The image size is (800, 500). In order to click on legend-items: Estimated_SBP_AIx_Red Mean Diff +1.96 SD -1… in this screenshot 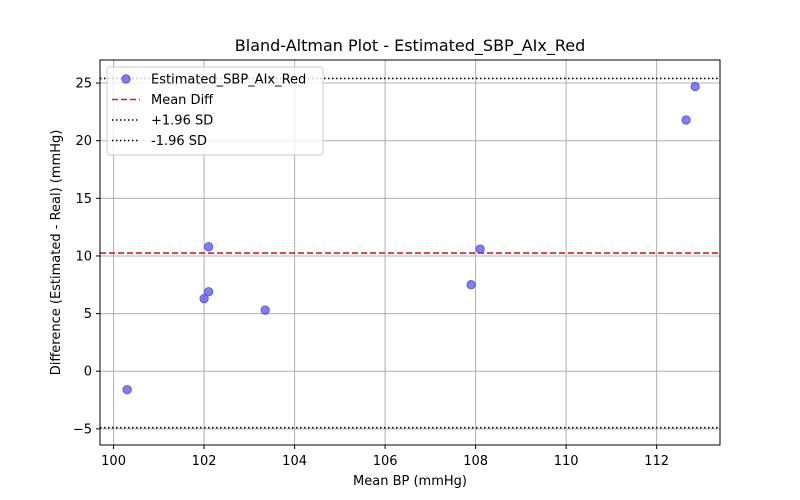, I will do `click(209, 111)`.